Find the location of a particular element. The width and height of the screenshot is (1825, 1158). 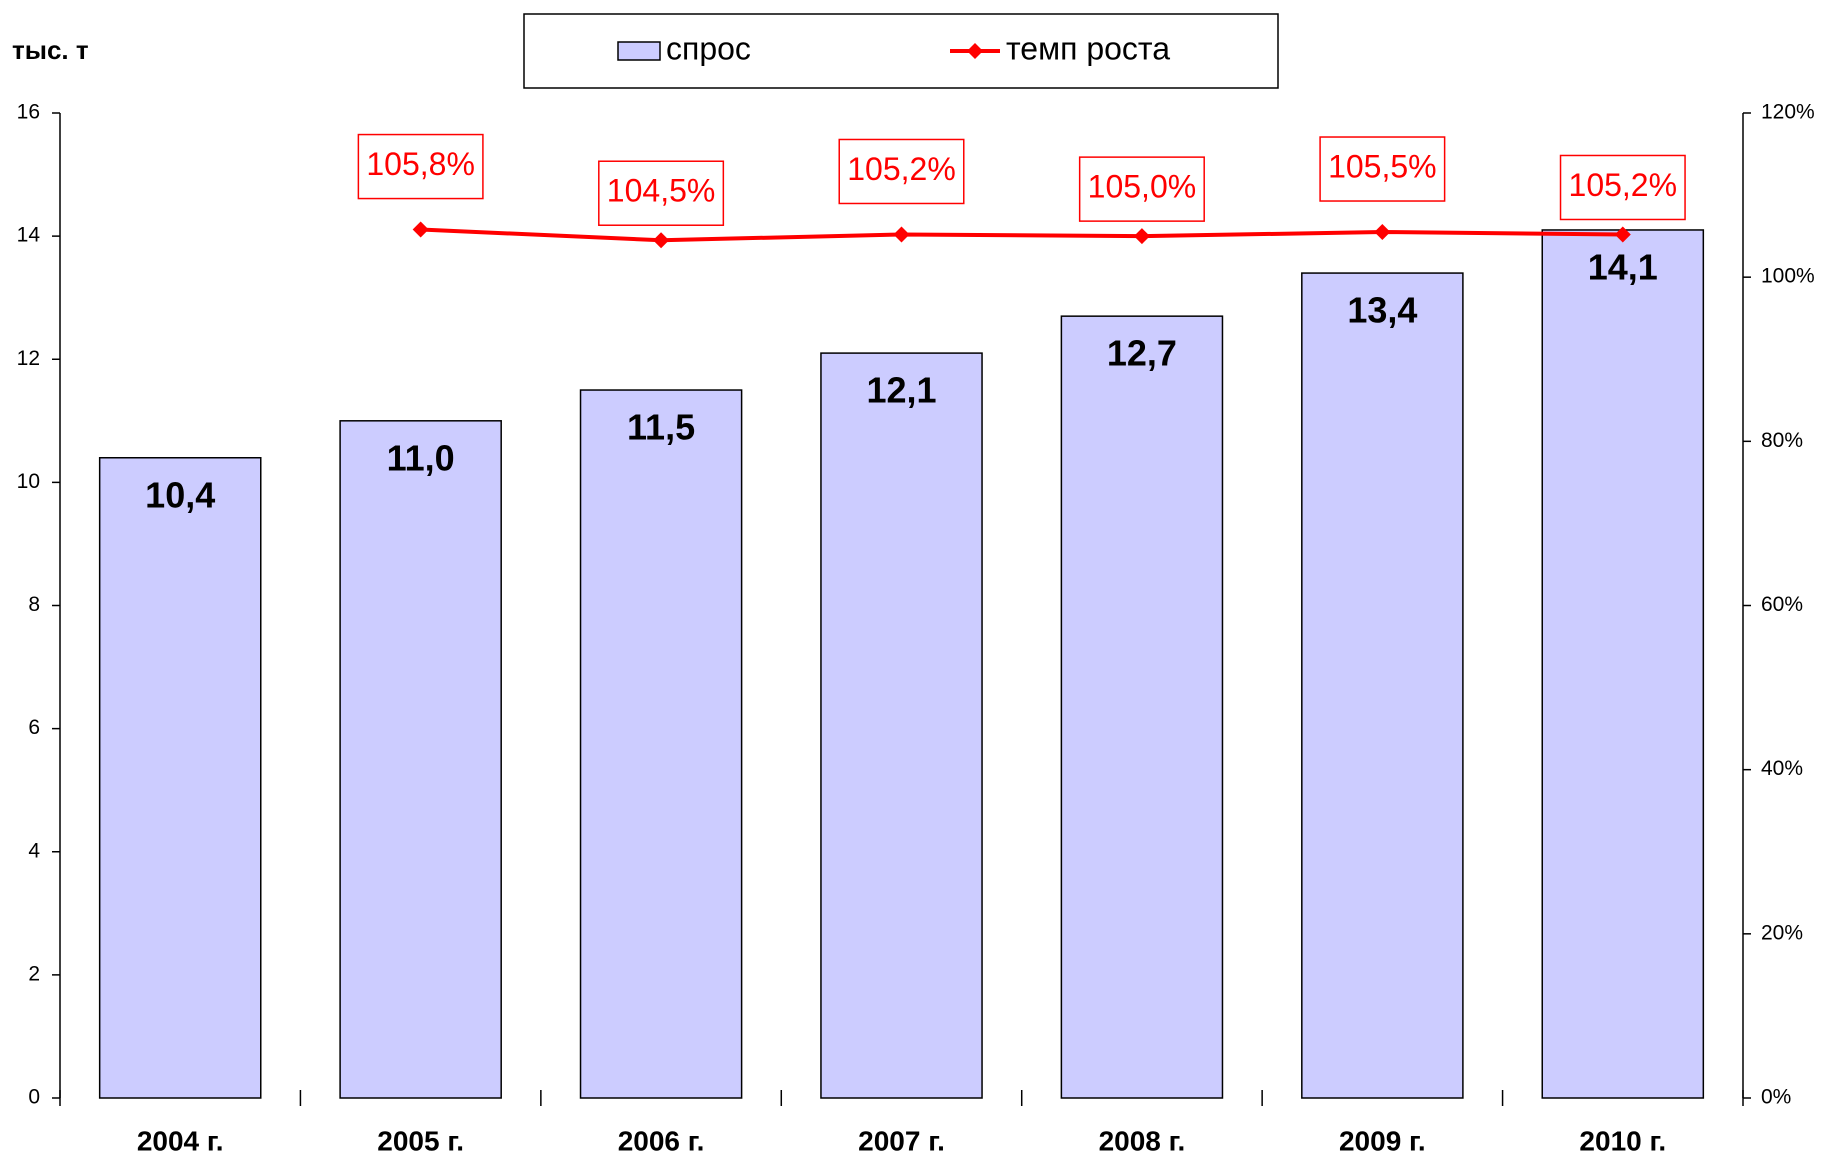

line-value-label: 104,5% is located at coordinates (661, 191).